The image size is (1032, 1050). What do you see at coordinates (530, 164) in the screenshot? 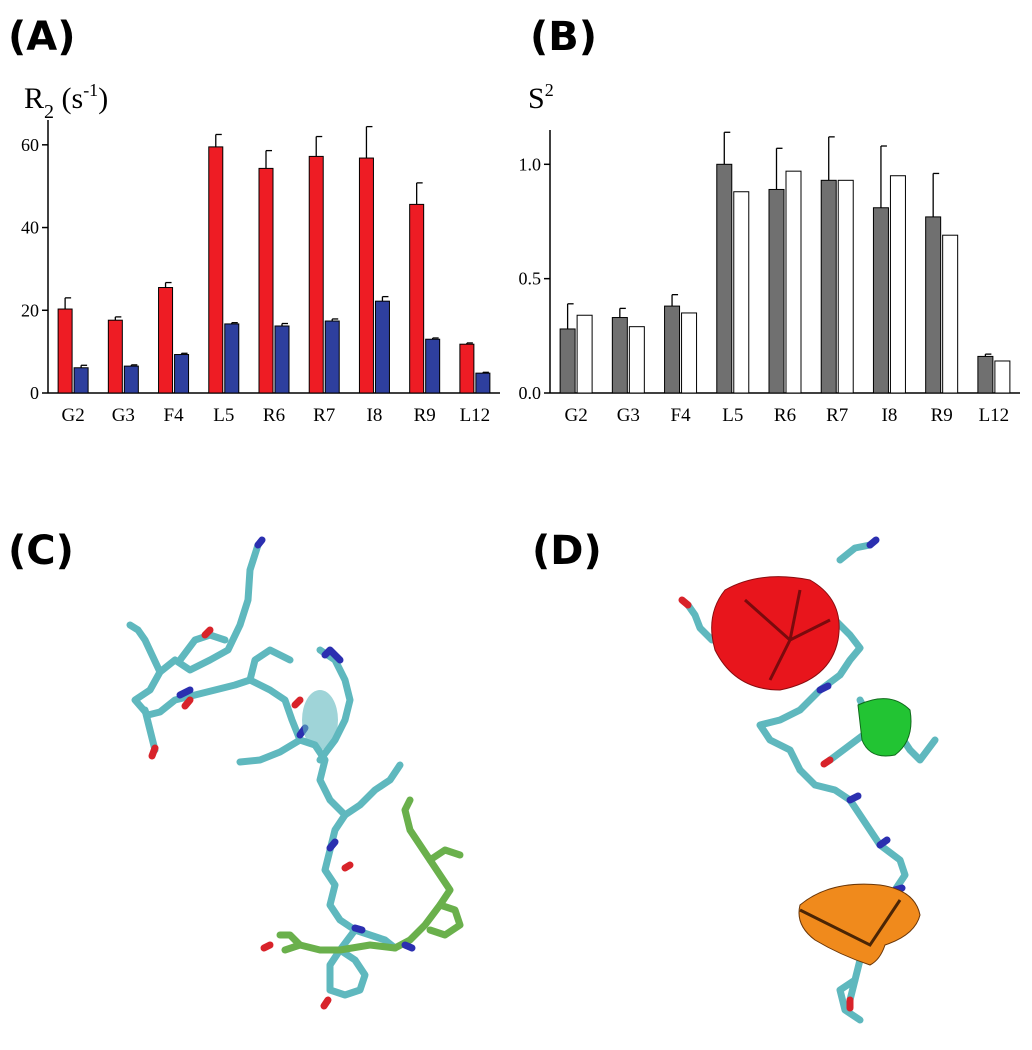
I see `y-tick-label: 1.0` at bounding box center [530, 164].